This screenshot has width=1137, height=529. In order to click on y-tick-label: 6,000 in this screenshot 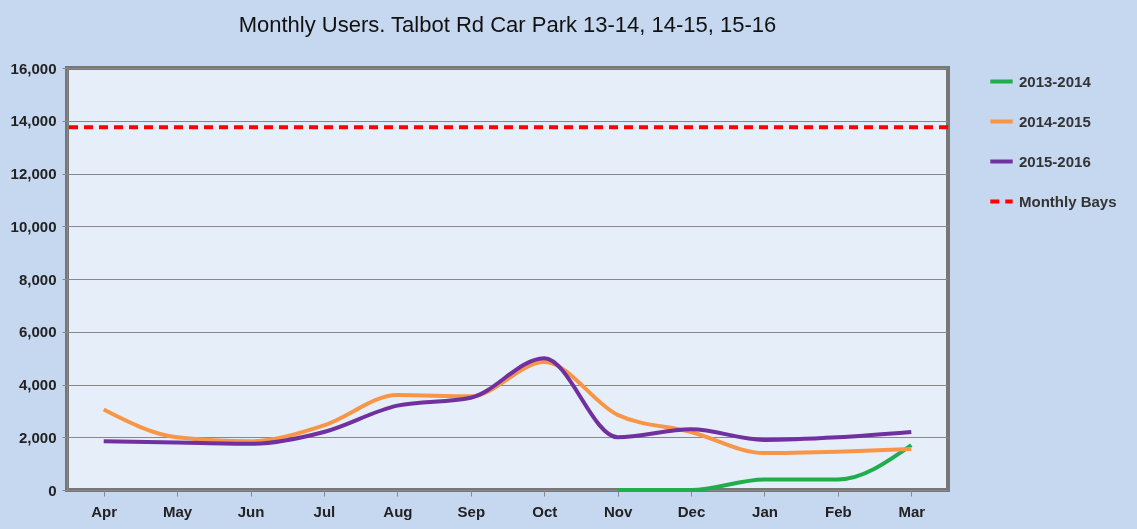, I will do `click(37, 332)`.